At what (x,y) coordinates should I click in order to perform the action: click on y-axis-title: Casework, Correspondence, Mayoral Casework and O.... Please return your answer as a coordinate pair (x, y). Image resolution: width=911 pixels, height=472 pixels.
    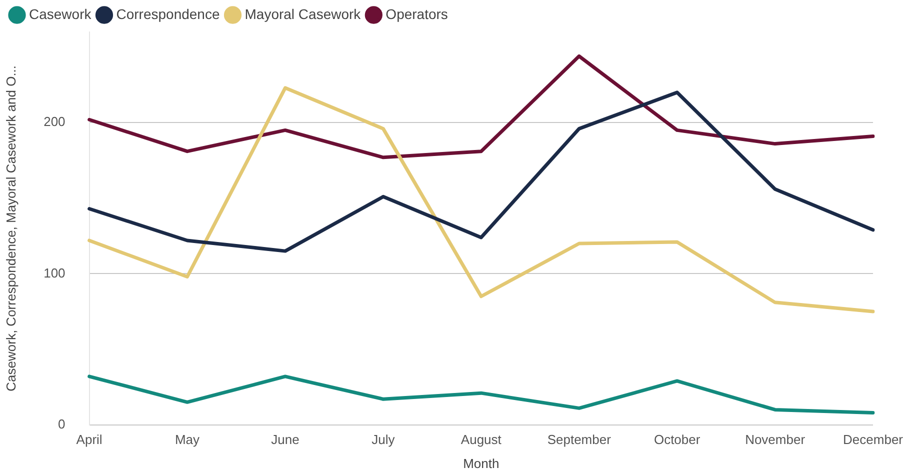
    Looking at the image, I should click on (10, 228).